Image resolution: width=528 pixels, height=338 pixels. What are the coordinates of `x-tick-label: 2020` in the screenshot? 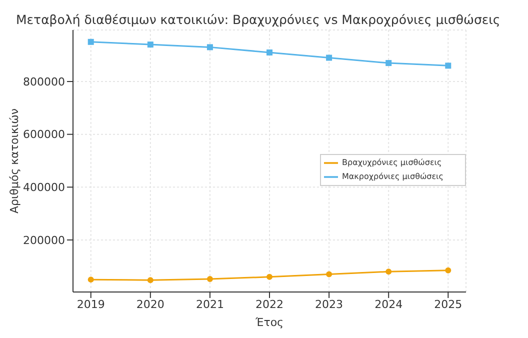 It's located at (150, 304).